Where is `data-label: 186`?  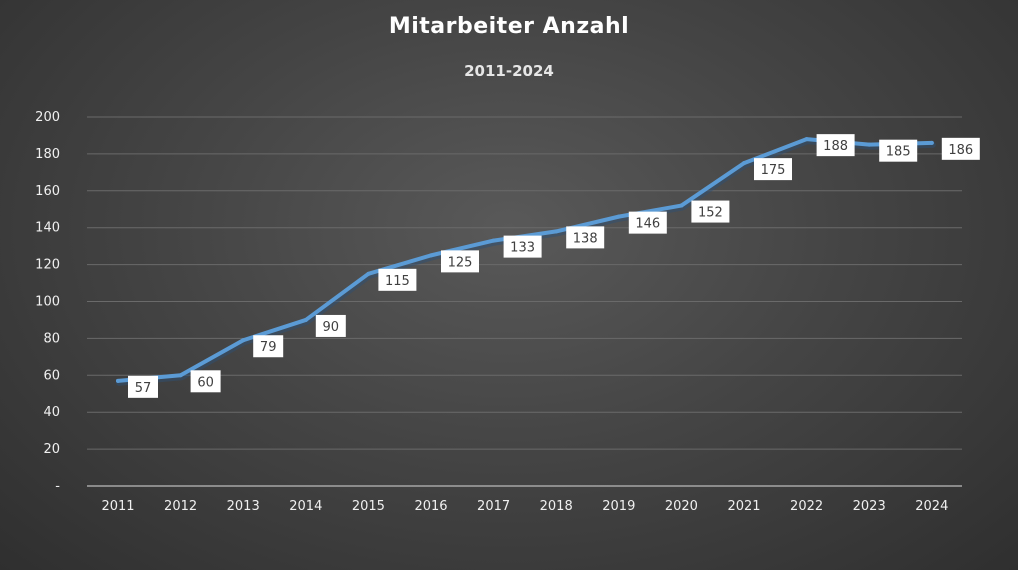
data-label: 186 is located at coordinates (960, 150).